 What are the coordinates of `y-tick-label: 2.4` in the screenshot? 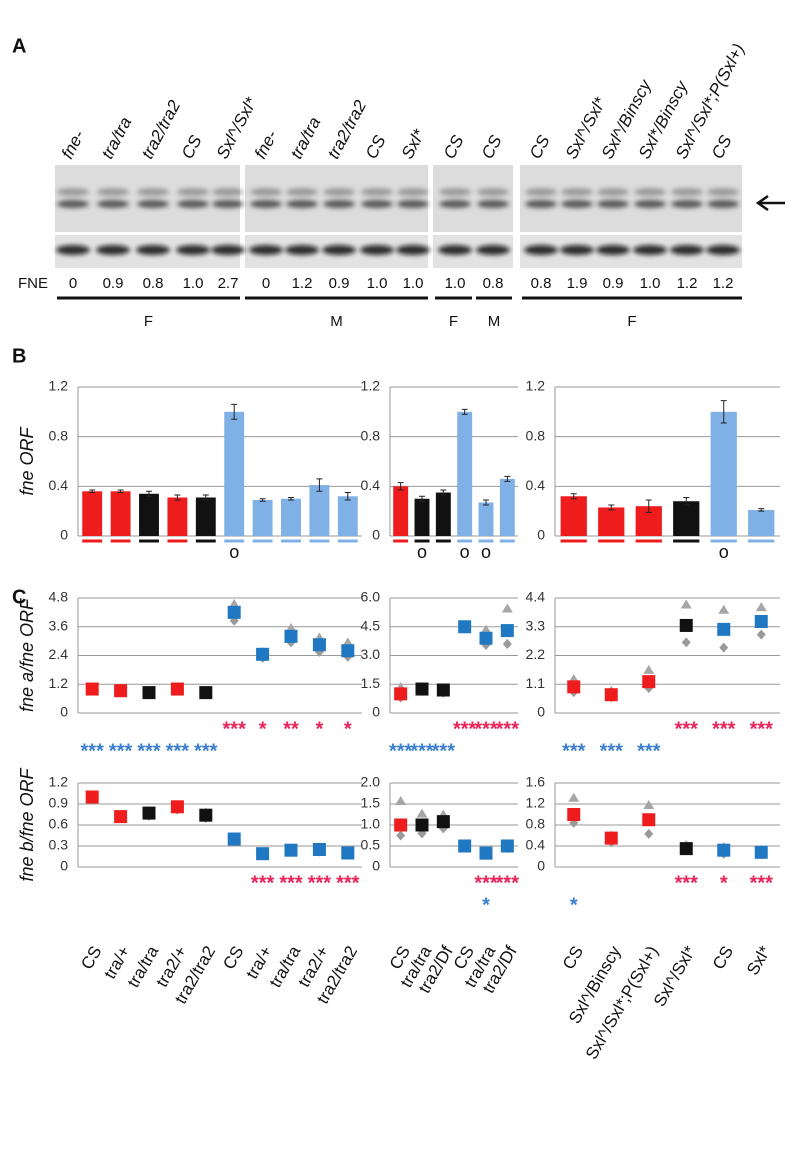 It's located at (59, 654).